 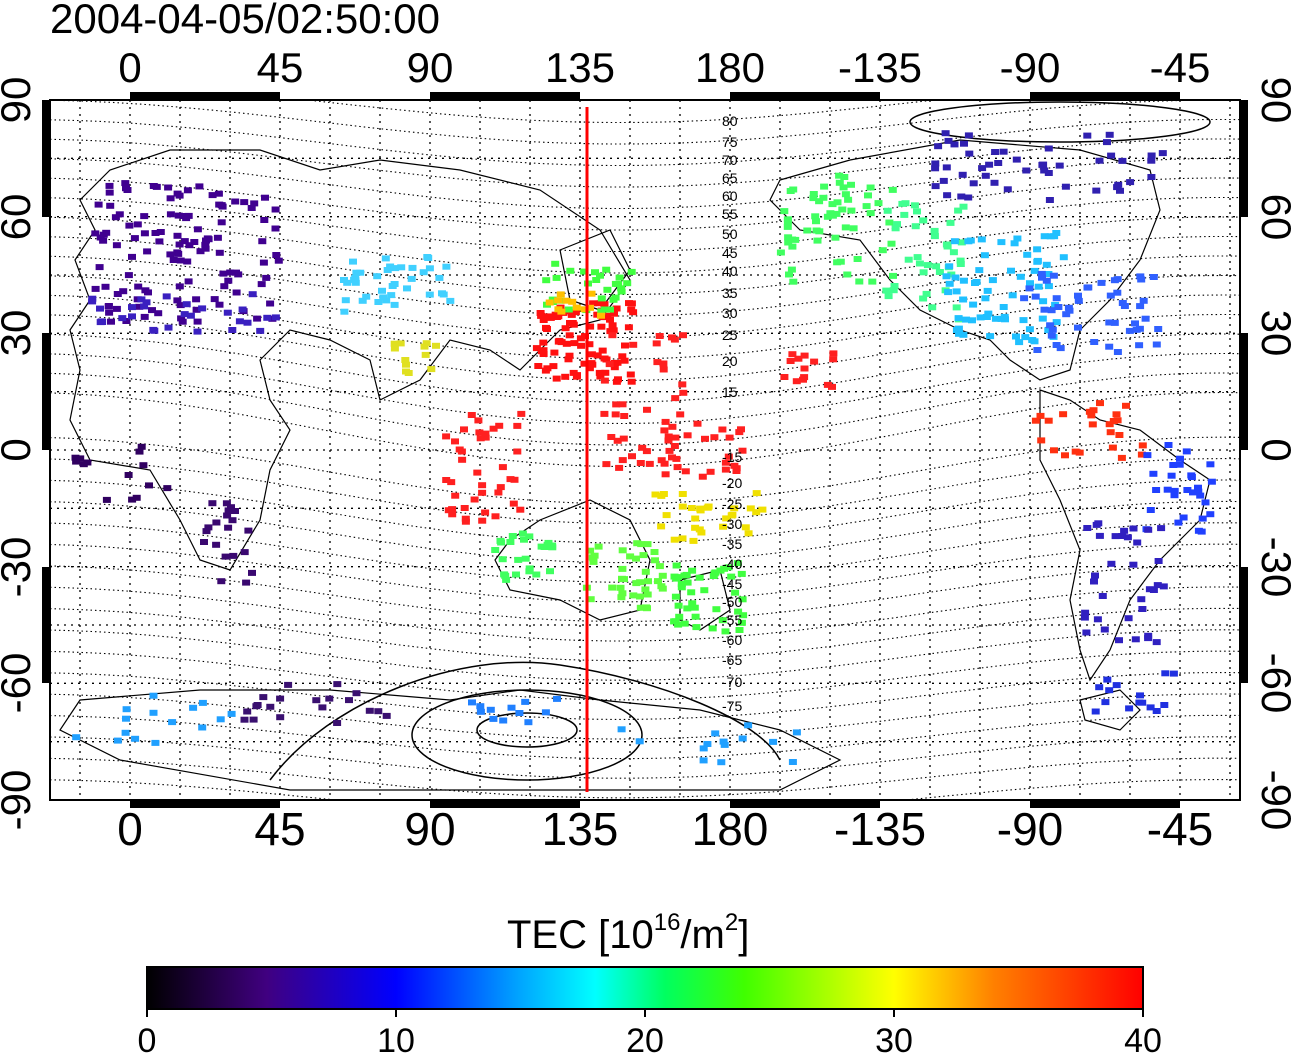 I want to click on left-tick-bar, so click(x=46, y=625).